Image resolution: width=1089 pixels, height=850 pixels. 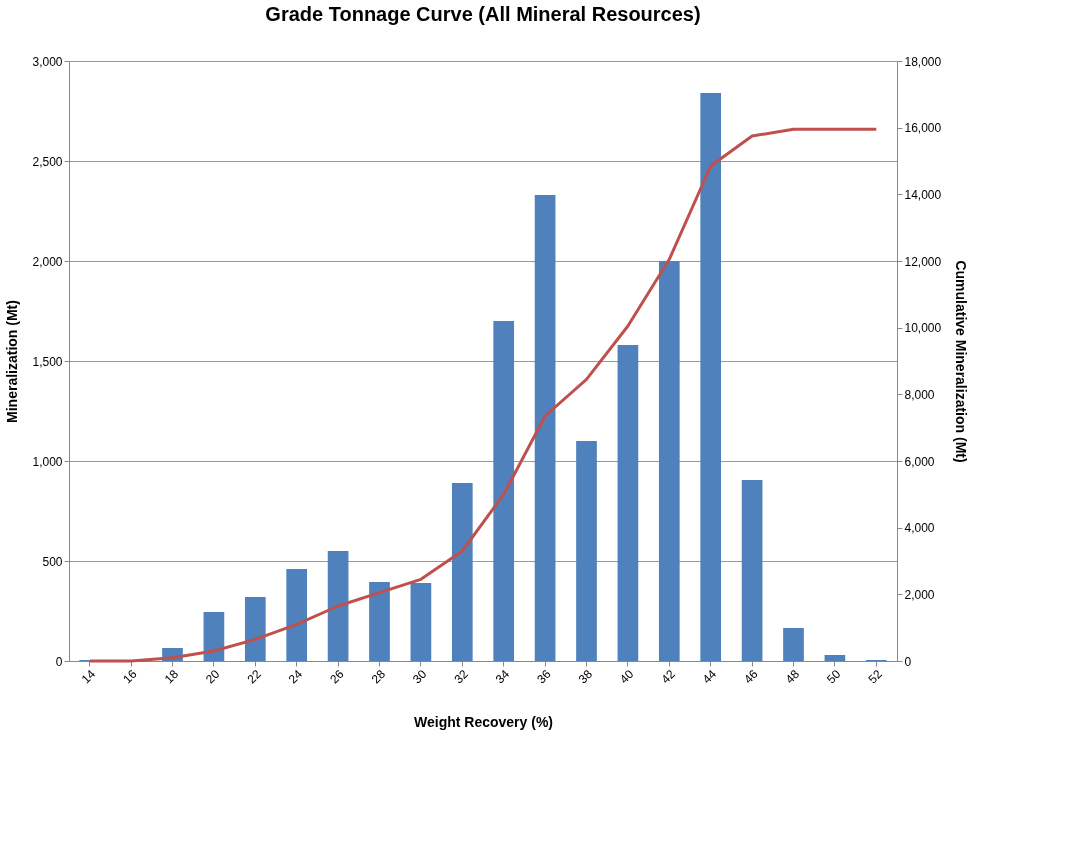 I want to click on y2-tick-label: 6,000, so click(x=919, y=461).